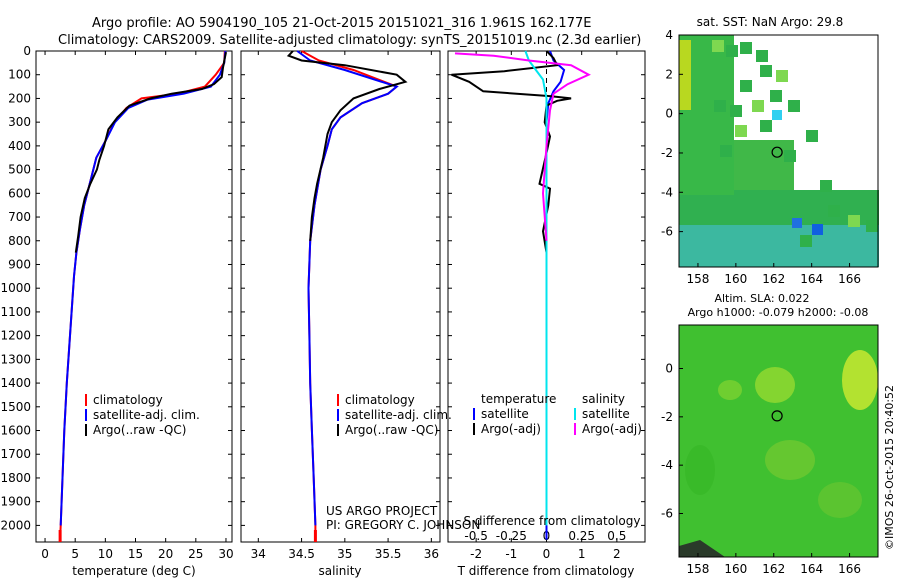 The image size is (900, 580). What do you see at coordinates (612, 429) in the screenshot?
I see `legend-label-s-argo: Argo(-adj)` at bounding box center [612, 429].